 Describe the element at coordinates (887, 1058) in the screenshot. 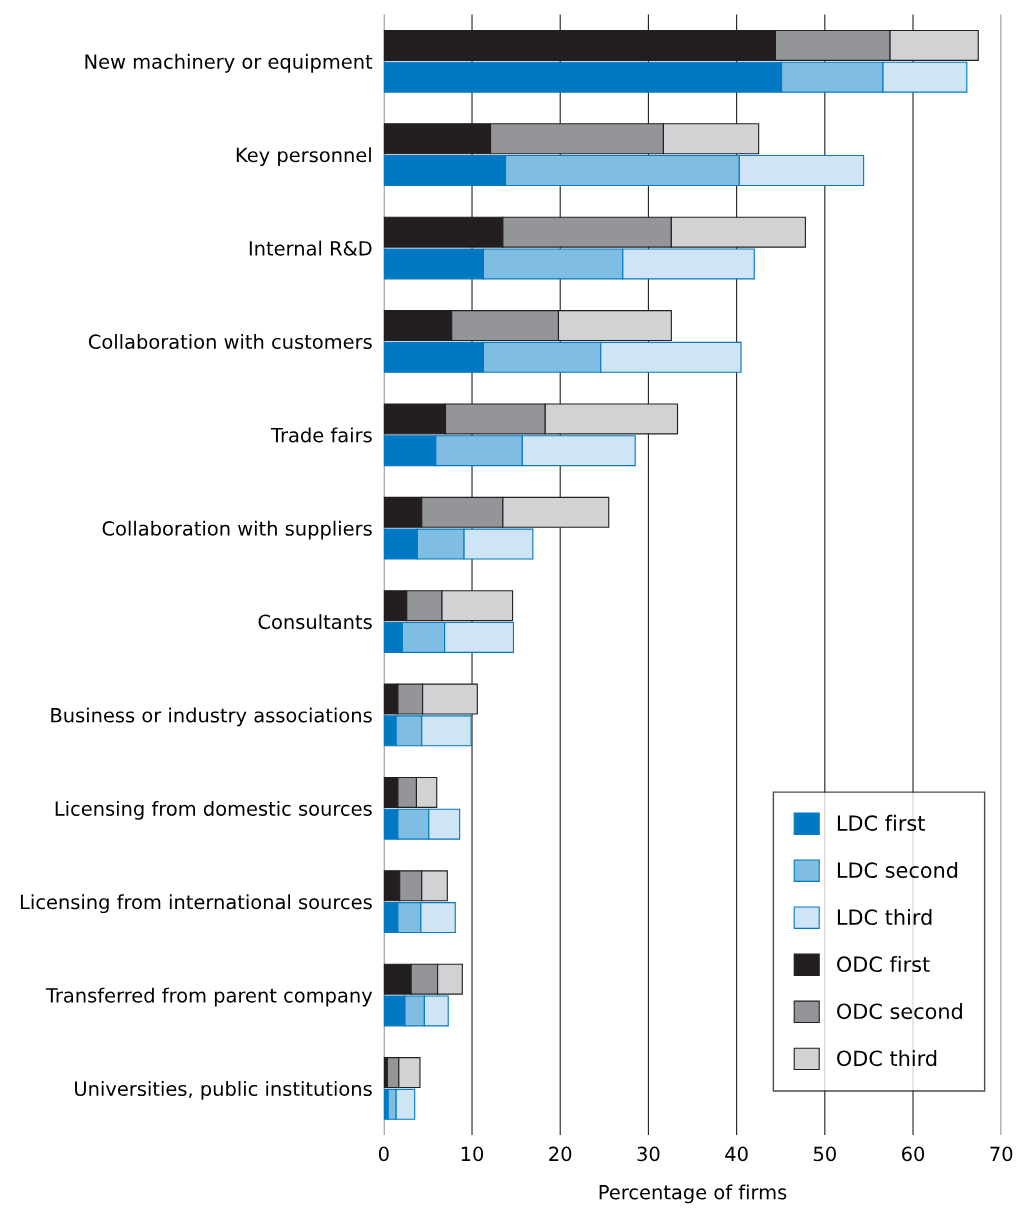

I see `legend-label: ODC third` at that location.